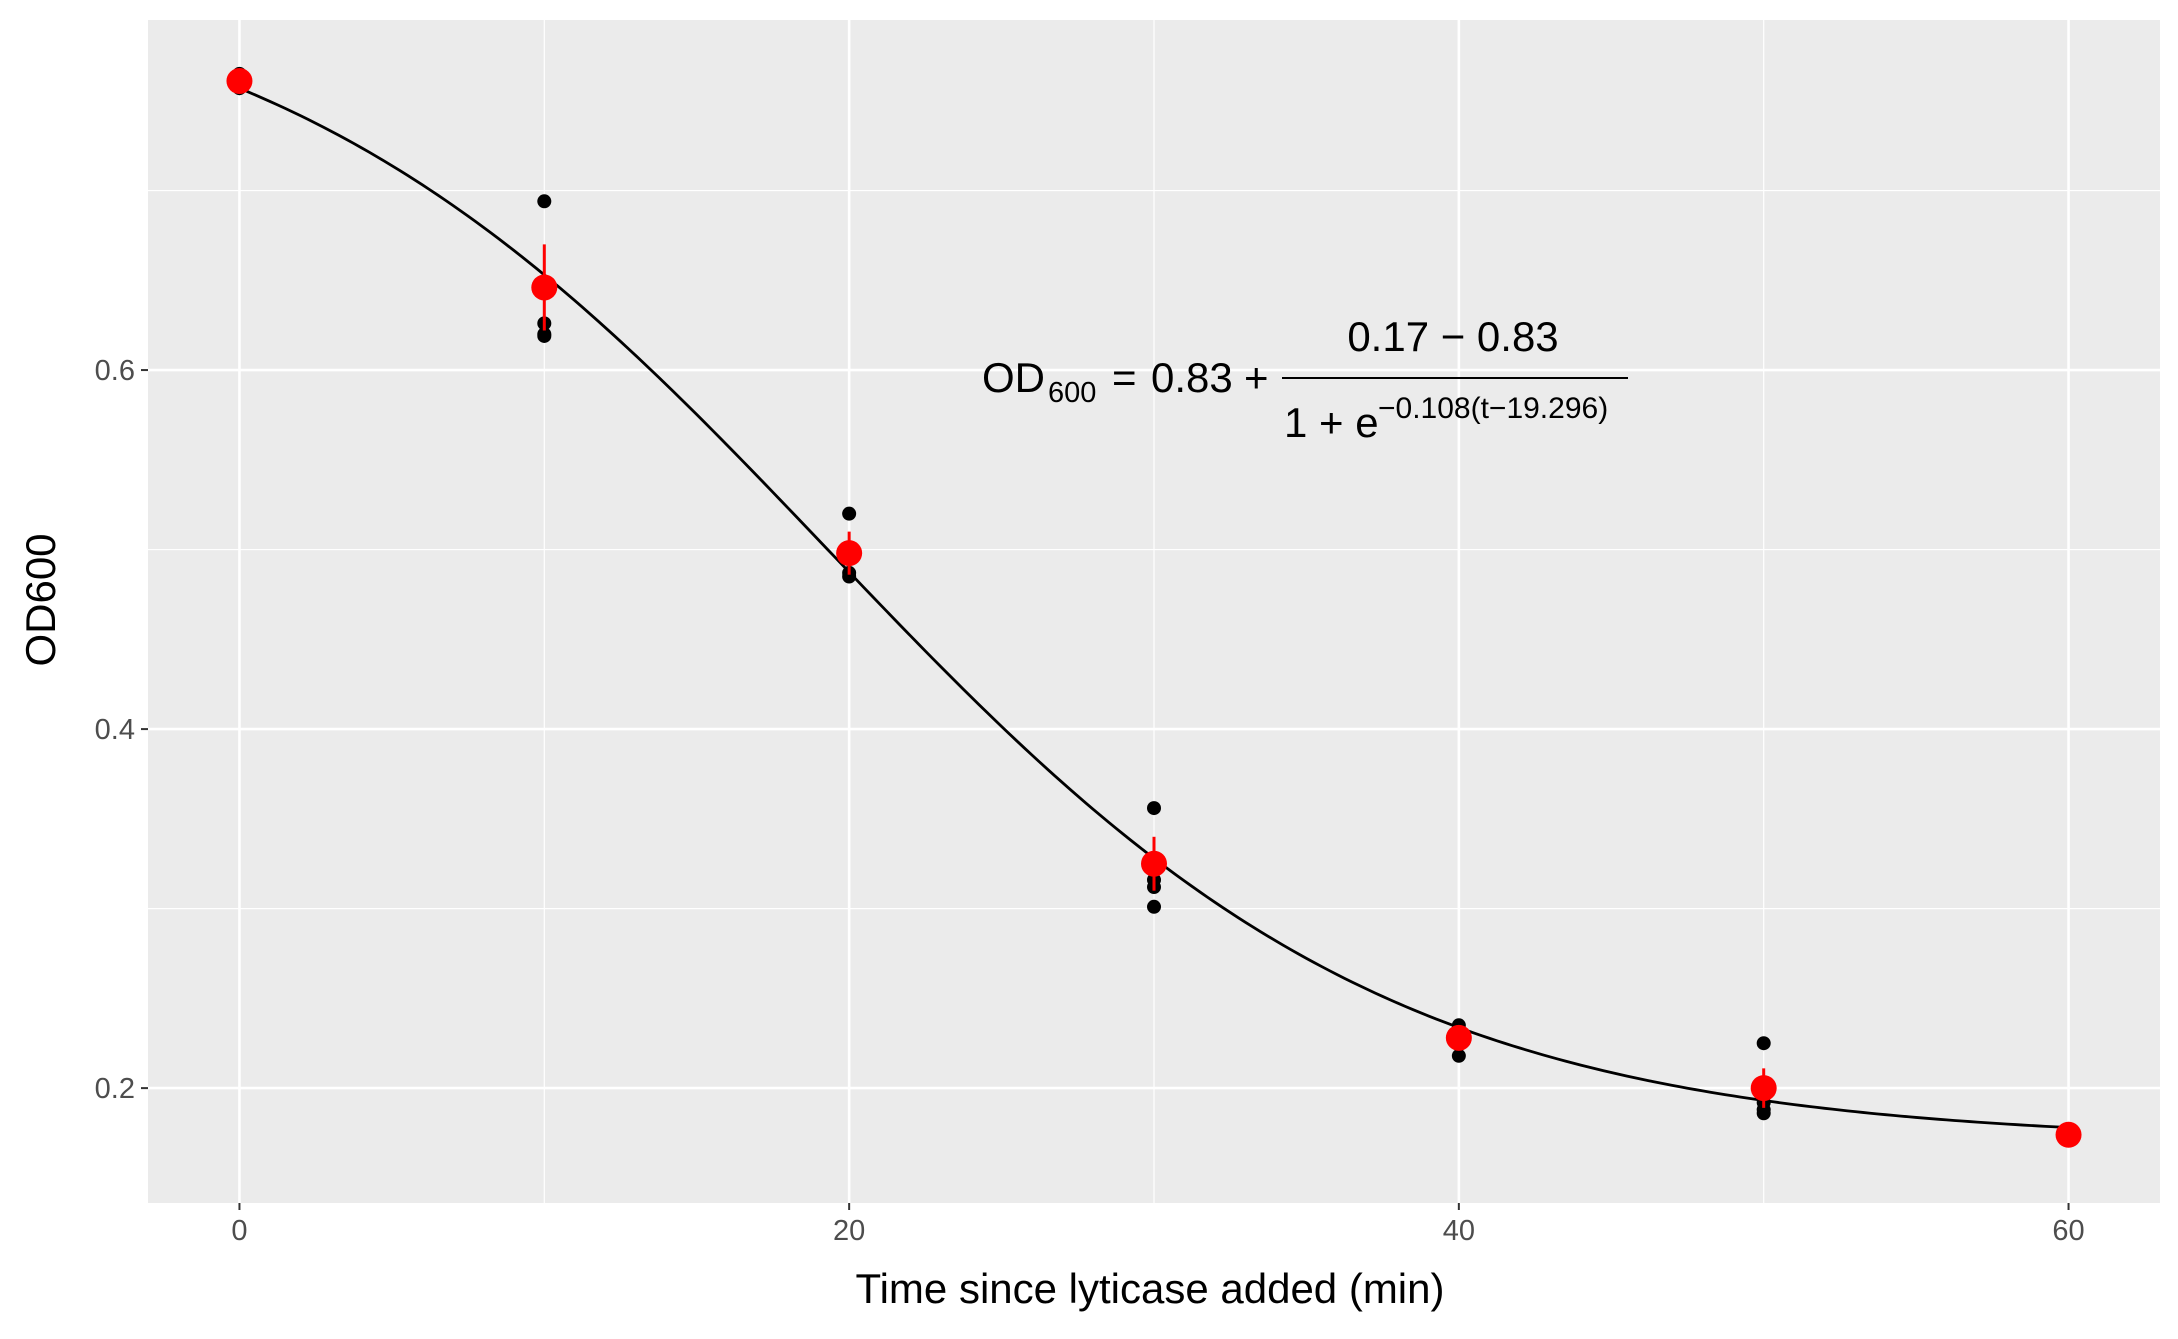 This screenshot has width=2178, height=1339. I want to click on x-tick-label: 60, so click(2068, 1231).